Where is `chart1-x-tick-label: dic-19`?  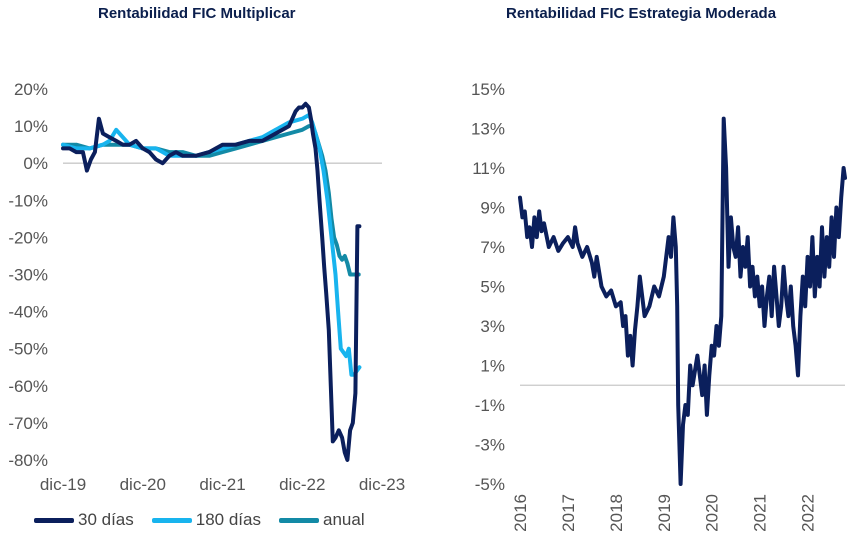
chart1-x-tick-label: dic-19 is located at coordinates (63, 484).